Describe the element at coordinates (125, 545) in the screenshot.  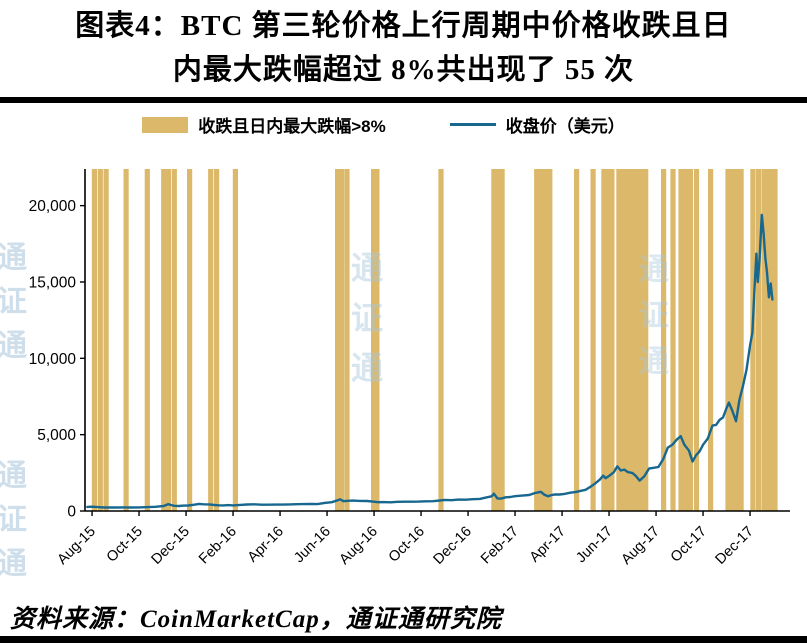
I see `x-tick-label: Oct-15` at that location.